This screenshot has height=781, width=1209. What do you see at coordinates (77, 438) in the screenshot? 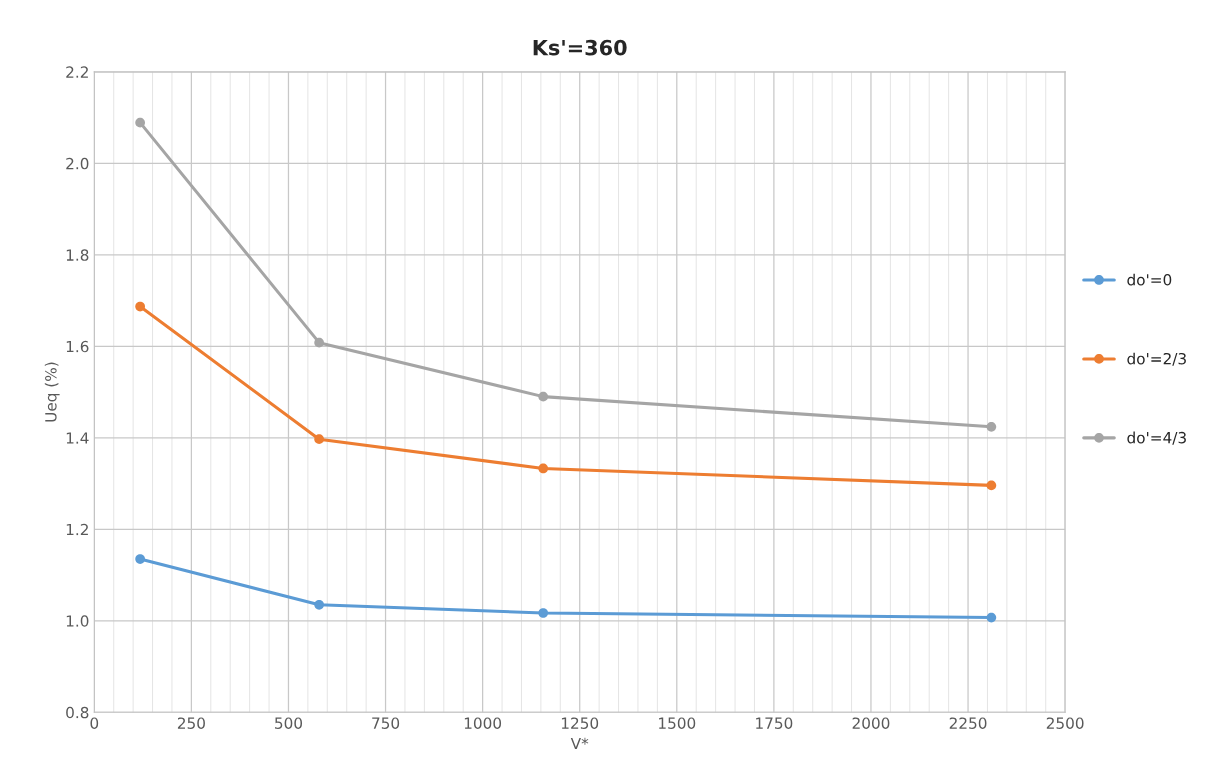
I see `y-tick-label: 1.4` at bounding box center [77, 438].